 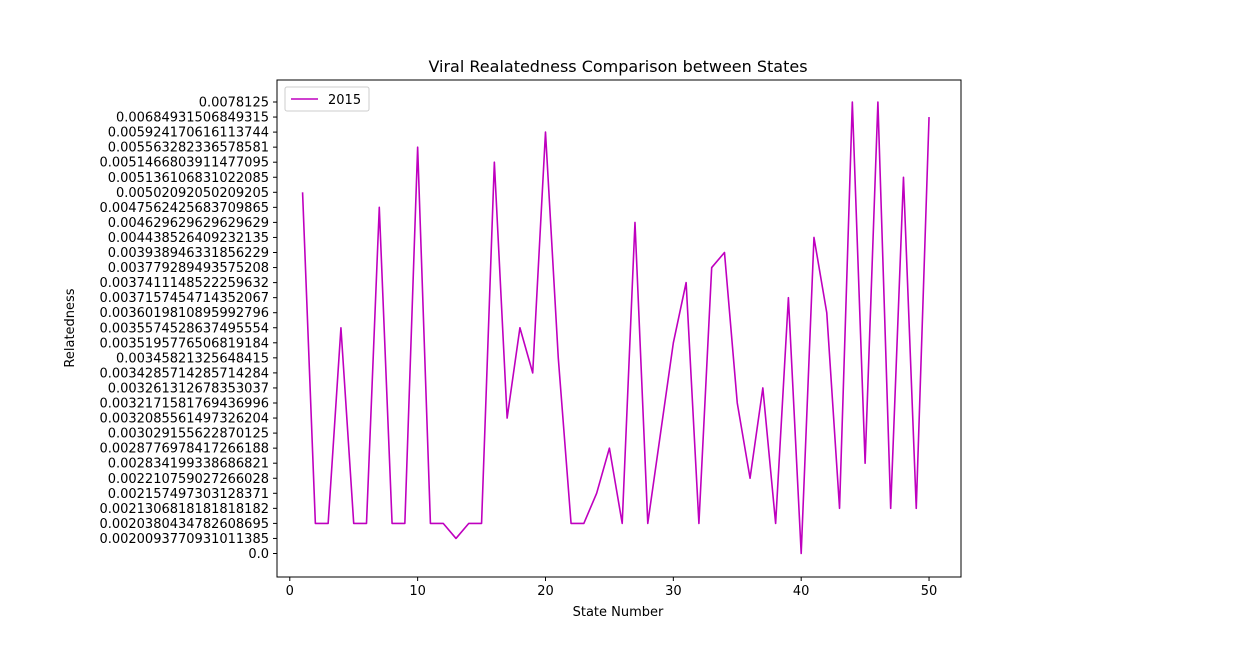 What do you see at coordinates (184, 509) in the screenshot?
I see `y-tick-label: 0.0021306818181818182` at bounding box center [184, 509].